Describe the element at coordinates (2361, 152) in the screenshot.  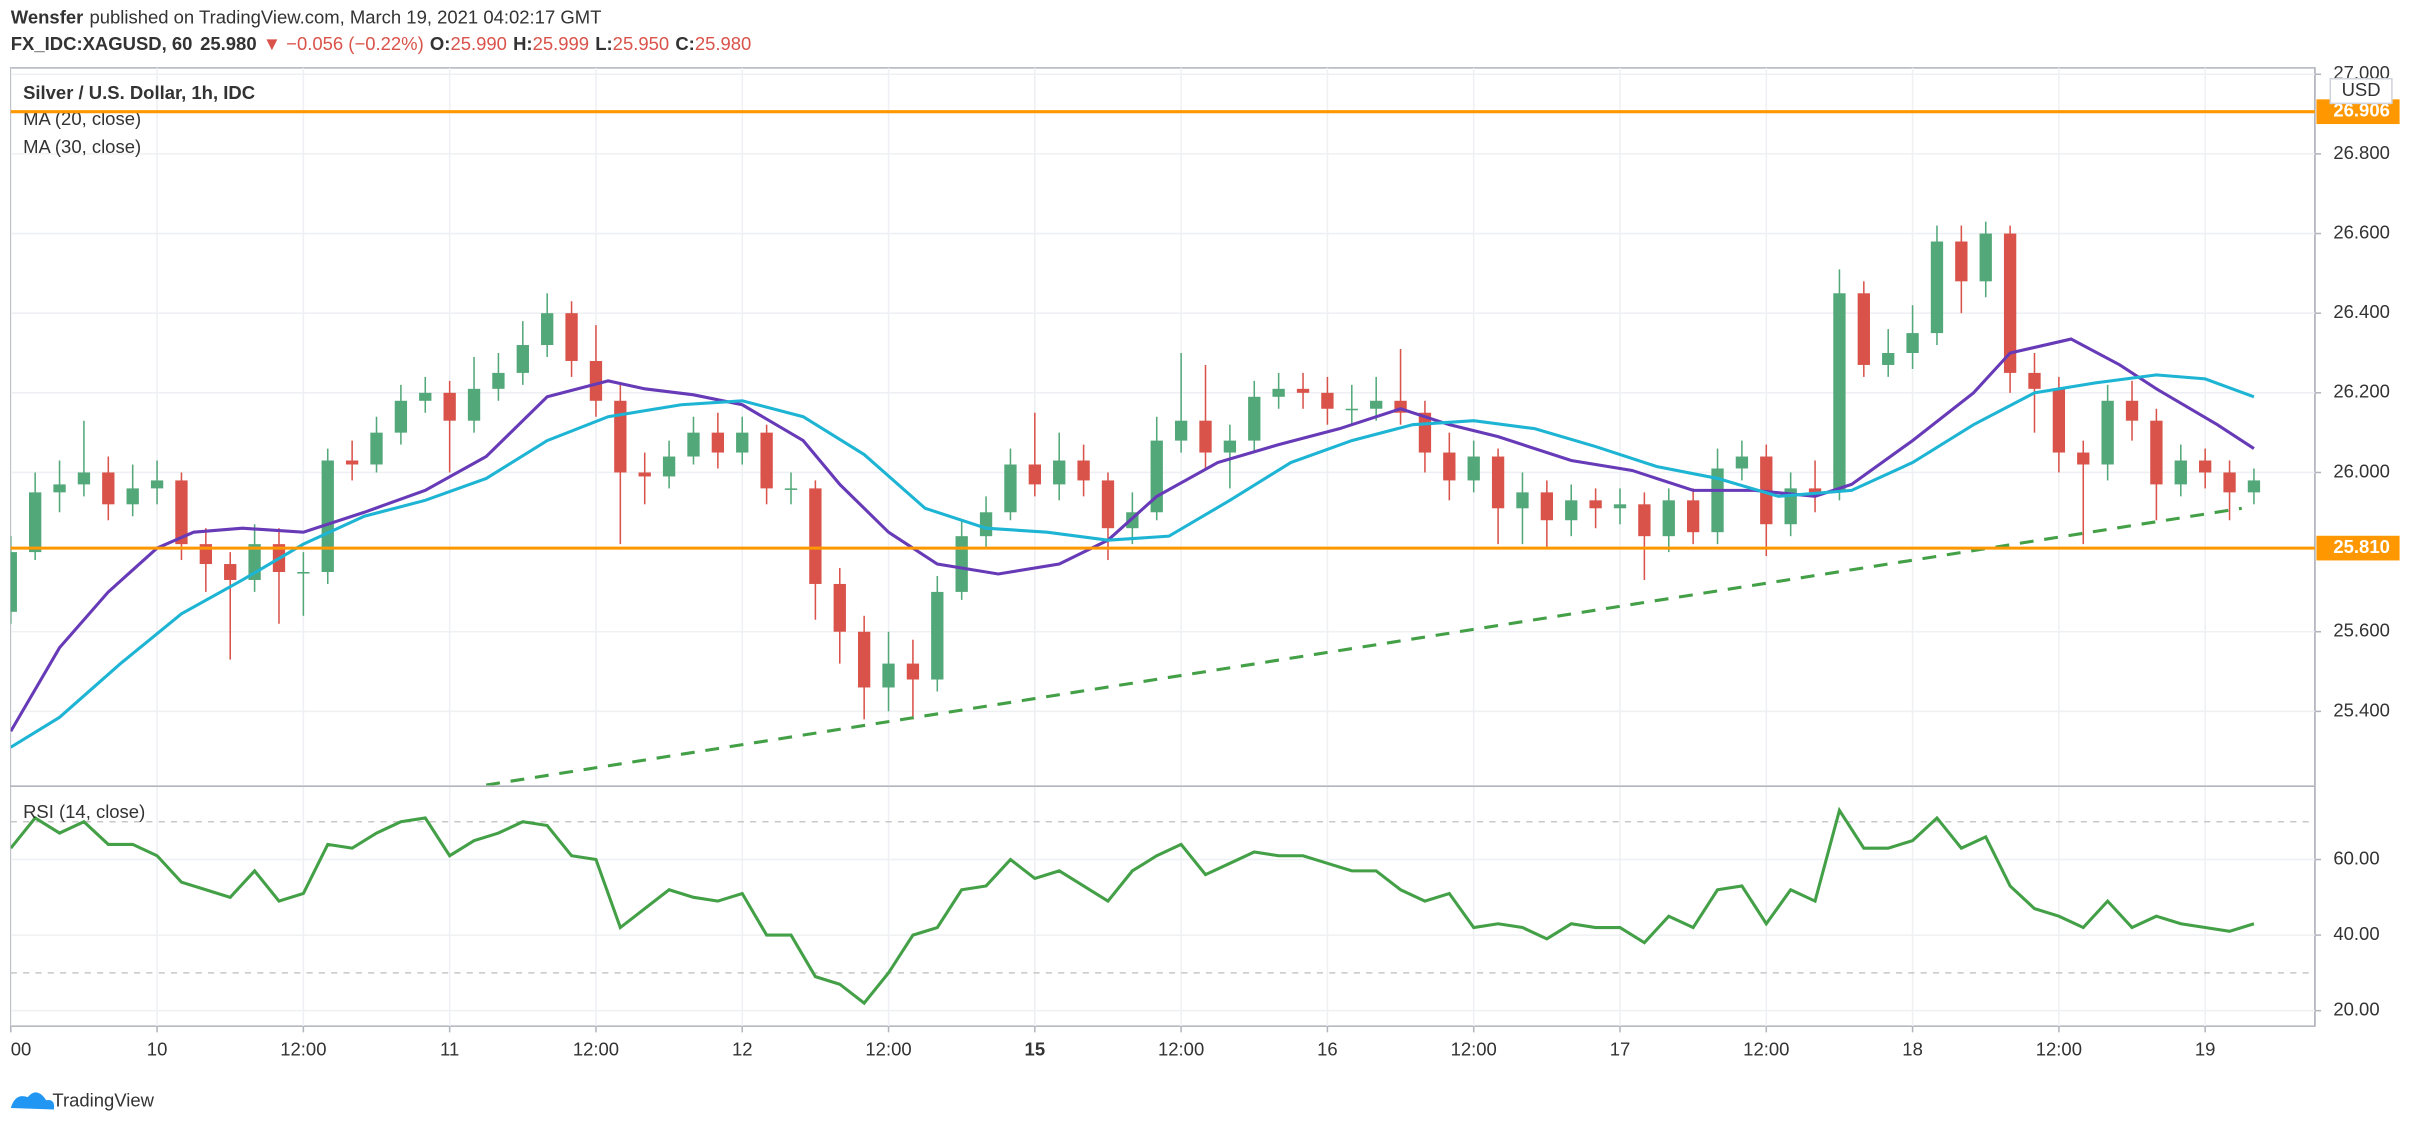
I see `y-tick-label: 26.800` at that location.